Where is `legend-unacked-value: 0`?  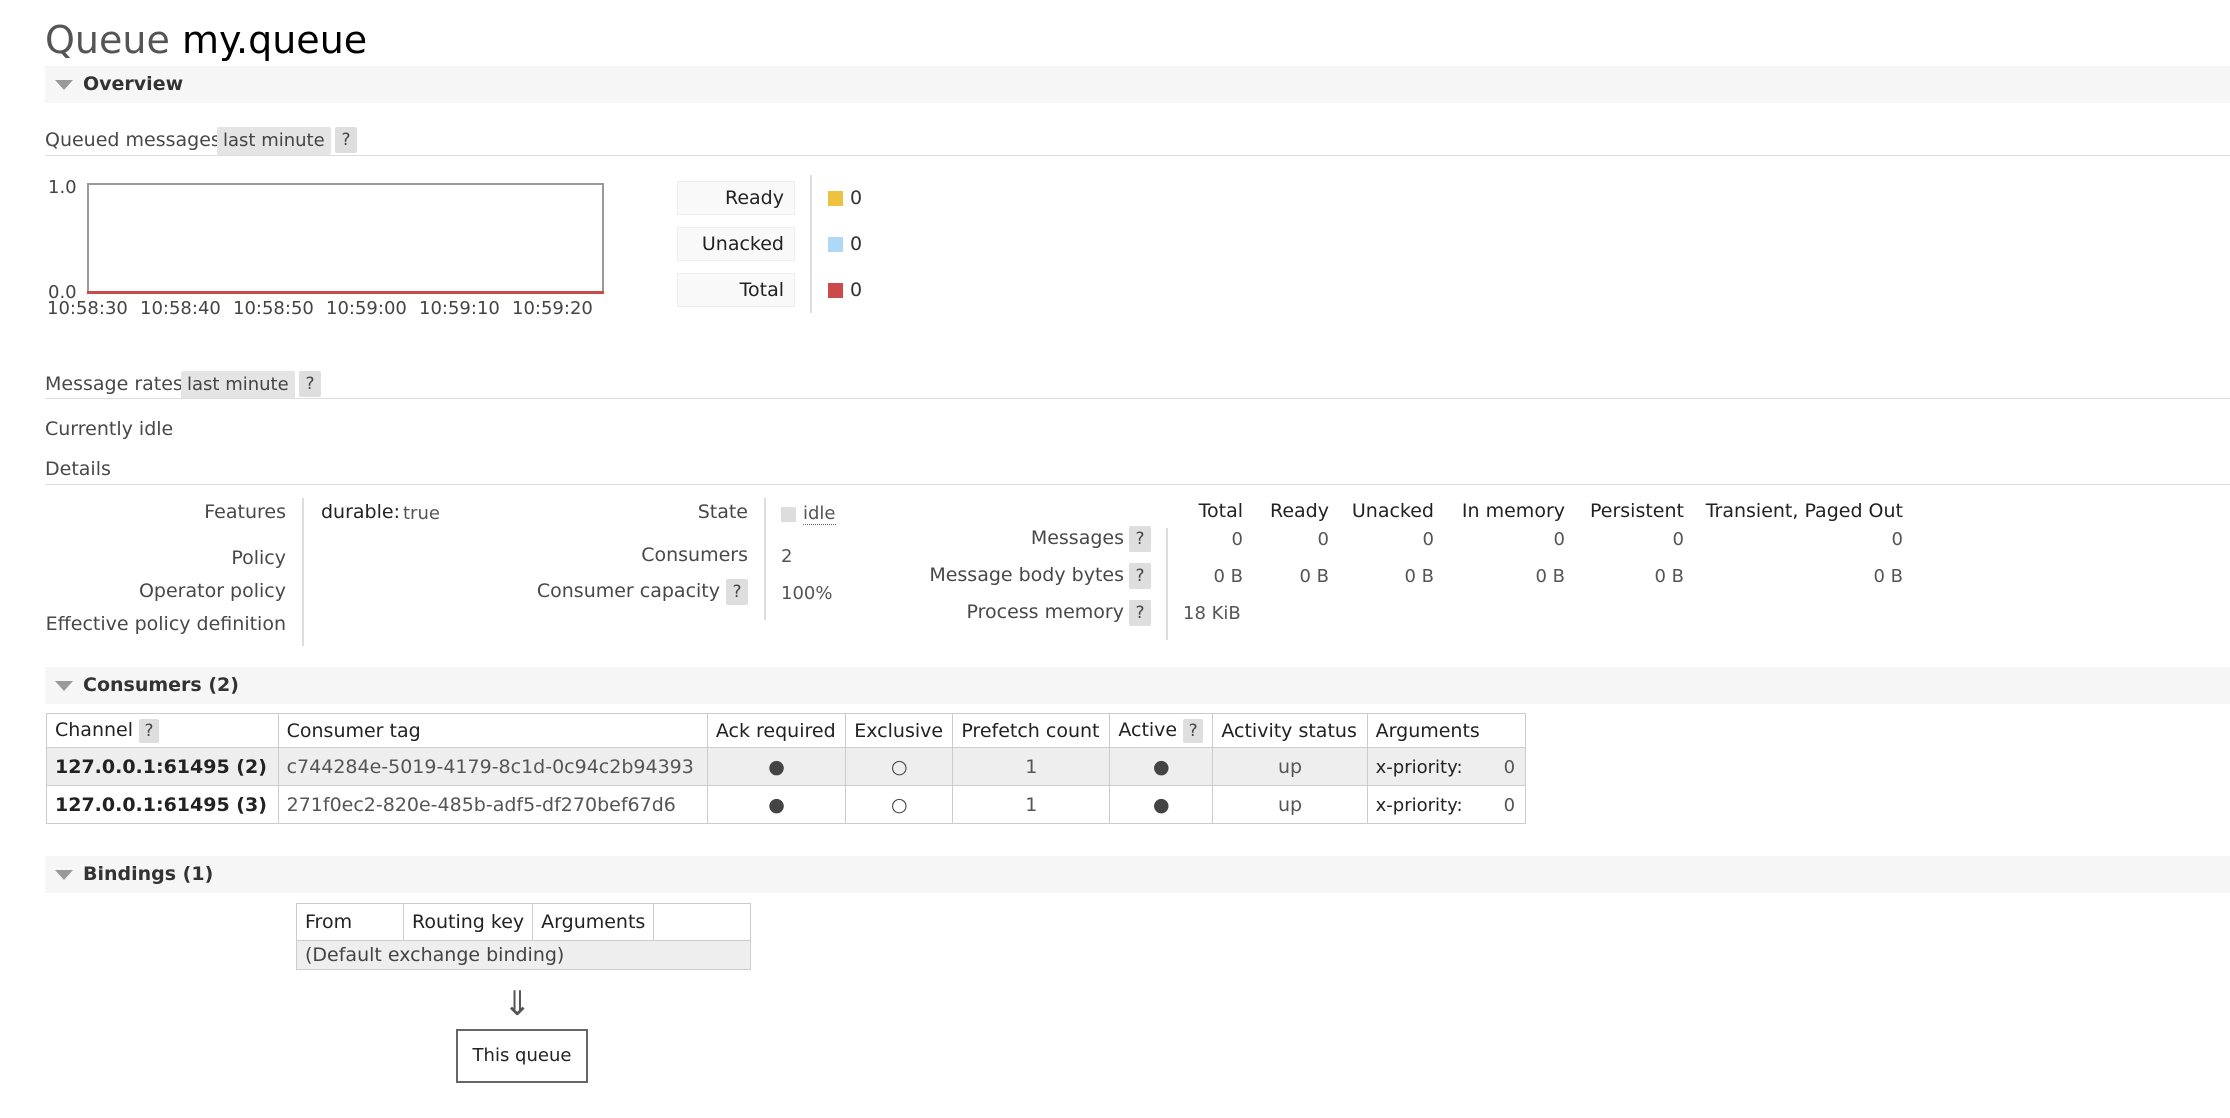
legend-unacked-value: 0 is located at coordinates (856, 244).